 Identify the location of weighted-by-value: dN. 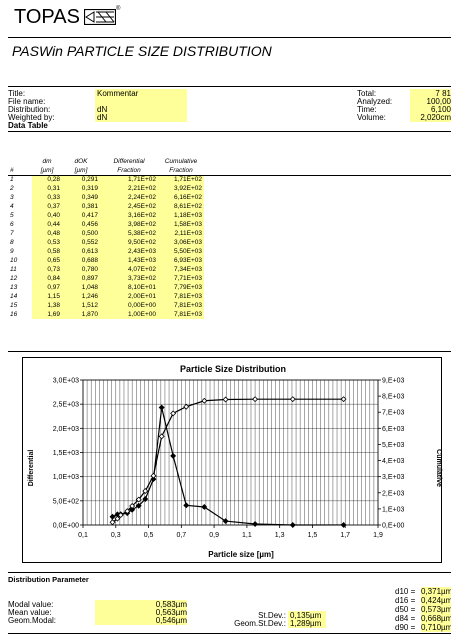
(141, 117).